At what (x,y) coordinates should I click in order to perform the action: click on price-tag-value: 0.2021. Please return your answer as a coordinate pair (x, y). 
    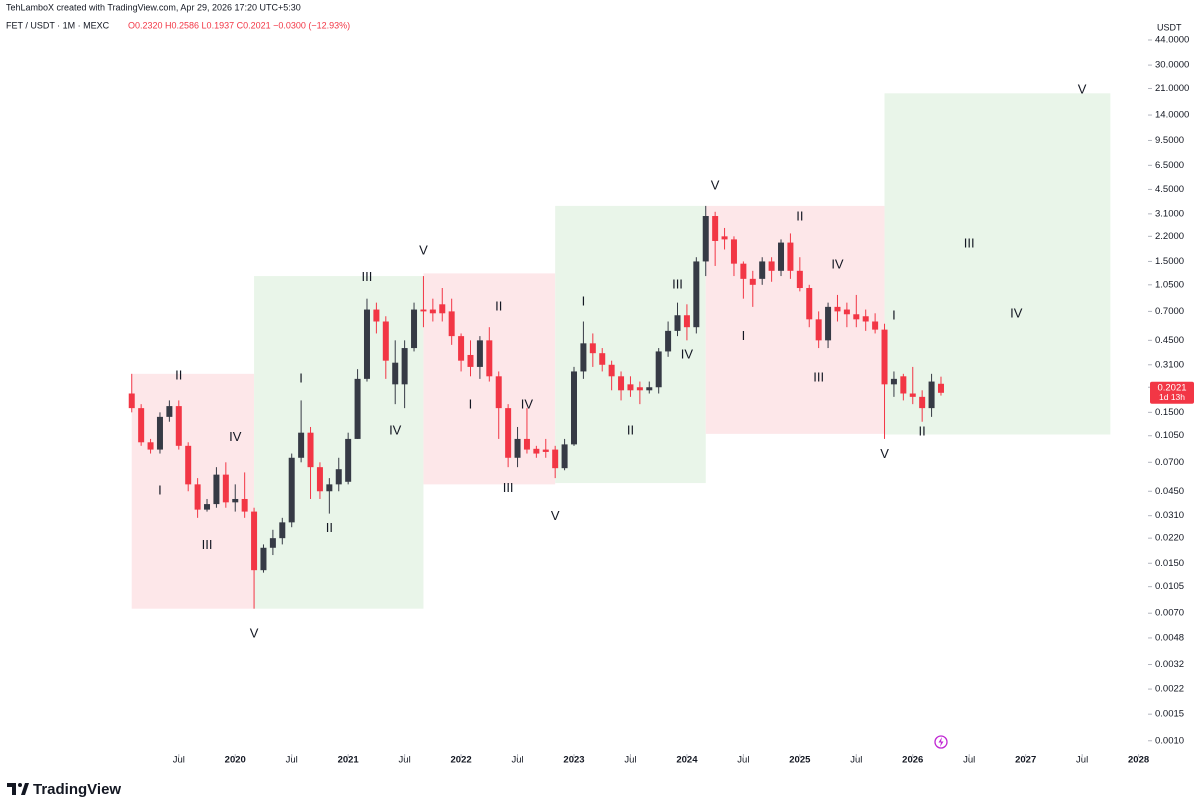
    Looking at the image, I should click on (1171, 387).